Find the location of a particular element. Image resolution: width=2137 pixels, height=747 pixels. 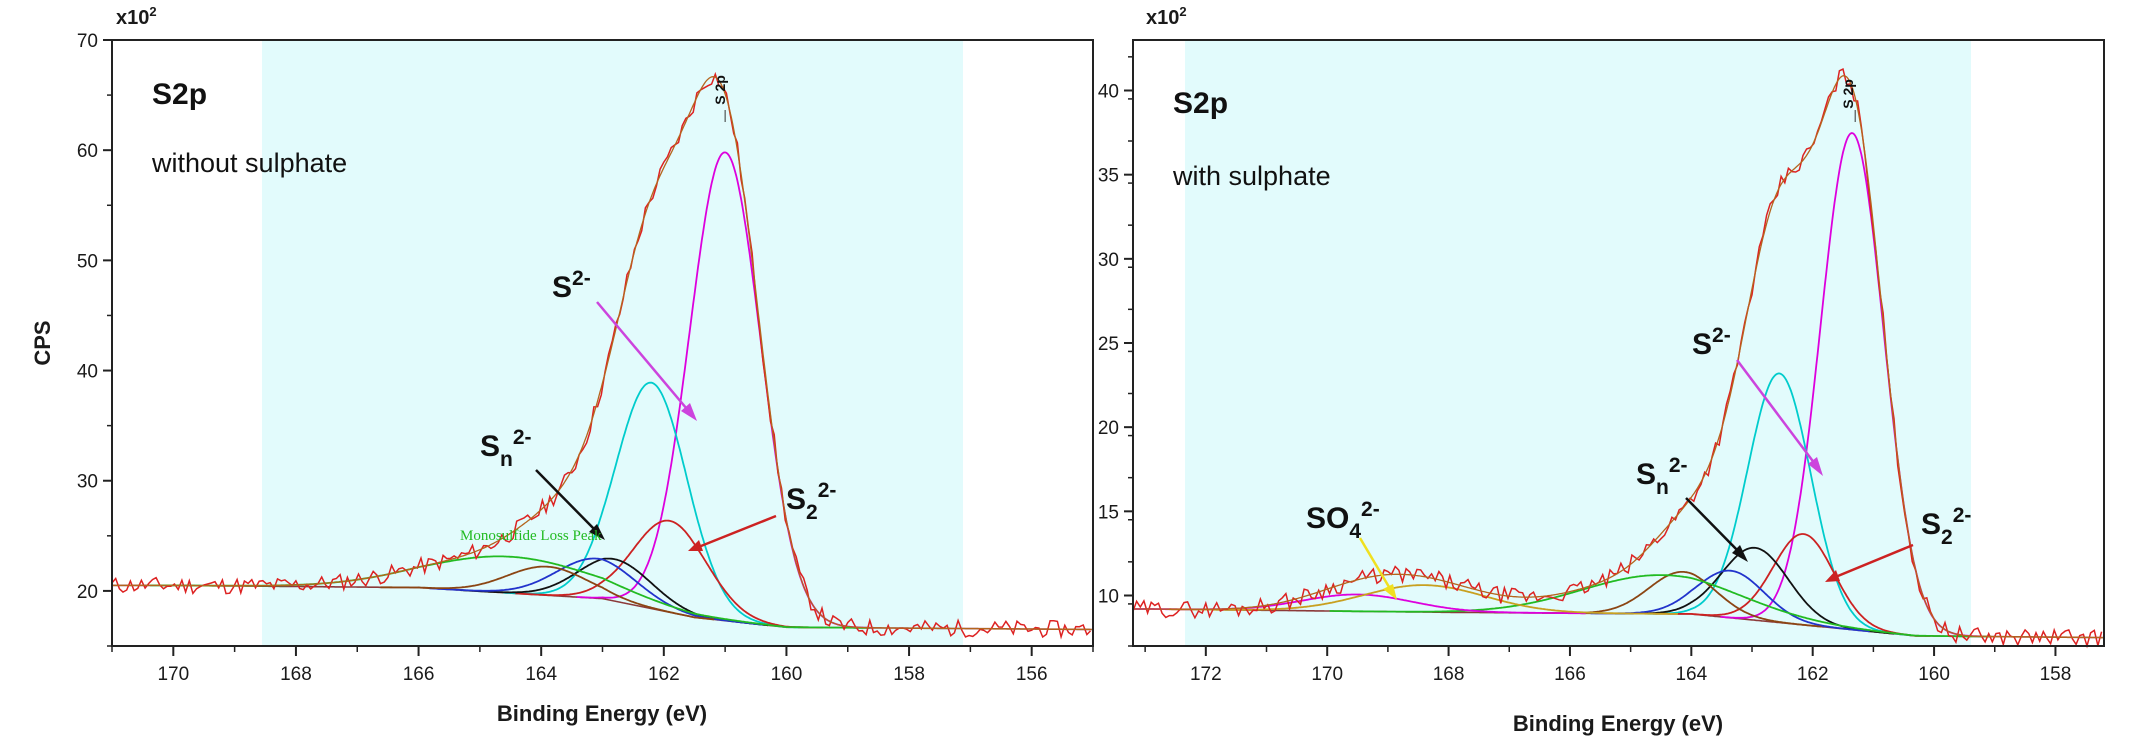

y-tick-label: 60 is located at coordinates (87, 151).